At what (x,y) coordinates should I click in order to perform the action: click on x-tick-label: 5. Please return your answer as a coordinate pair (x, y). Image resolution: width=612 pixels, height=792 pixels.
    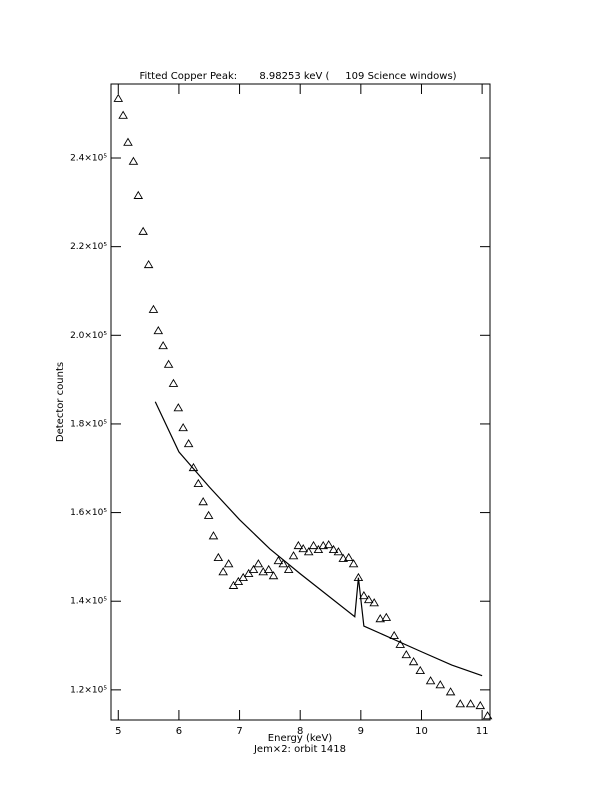
    Looking at the image, I should click on (118, 731).